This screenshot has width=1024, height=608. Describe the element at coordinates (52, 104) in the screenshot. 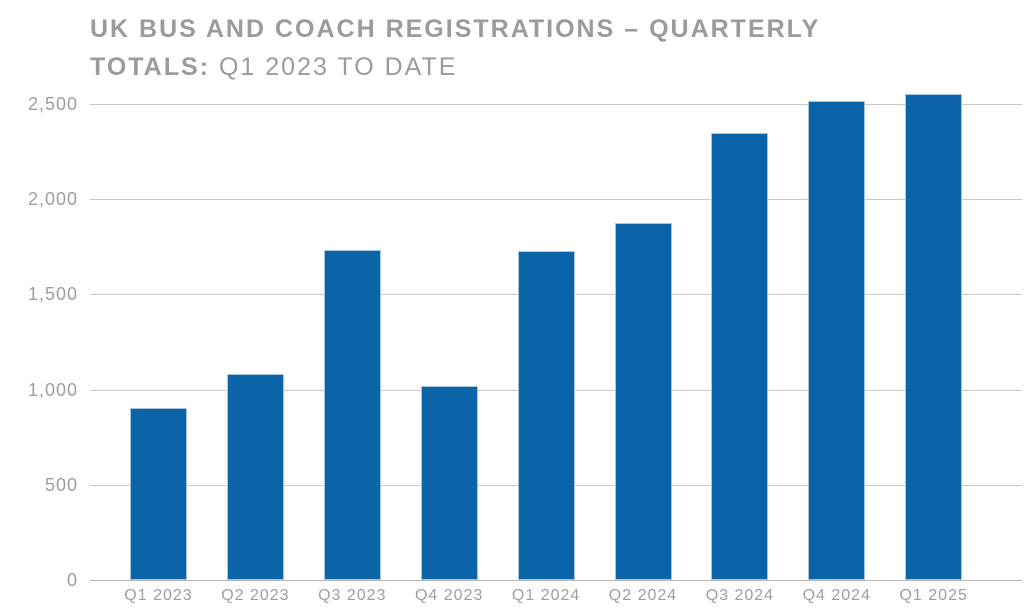

I see `y-axis-tick-label: 2,500` at that location.